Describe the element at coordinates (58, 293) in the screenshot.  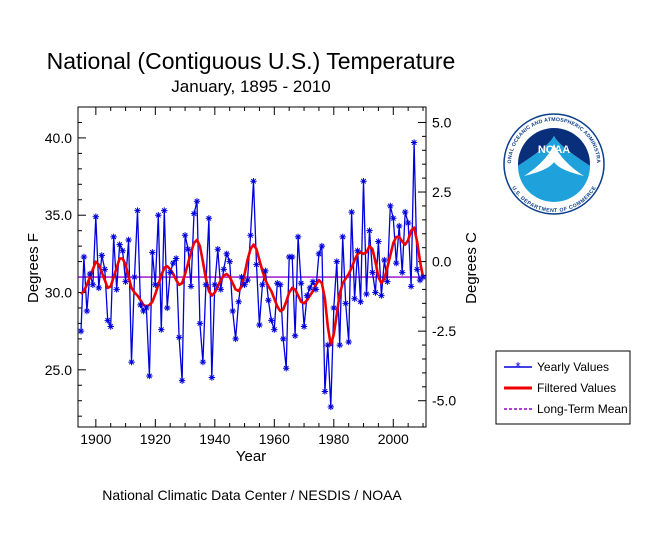
I see `y-tick-label: 30.0` at that location.